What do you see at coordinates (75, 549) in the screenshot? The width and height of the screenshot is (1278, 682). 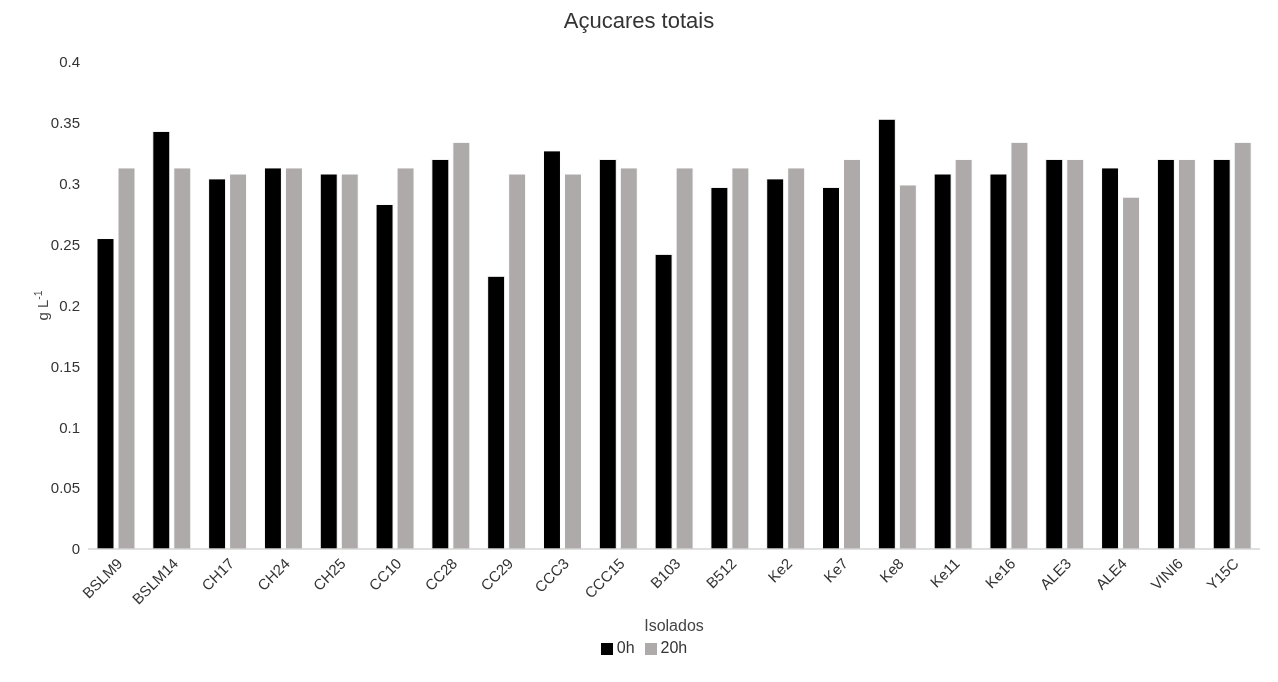 I see `y-tick-label: 0` at bounding box center [75, 549].